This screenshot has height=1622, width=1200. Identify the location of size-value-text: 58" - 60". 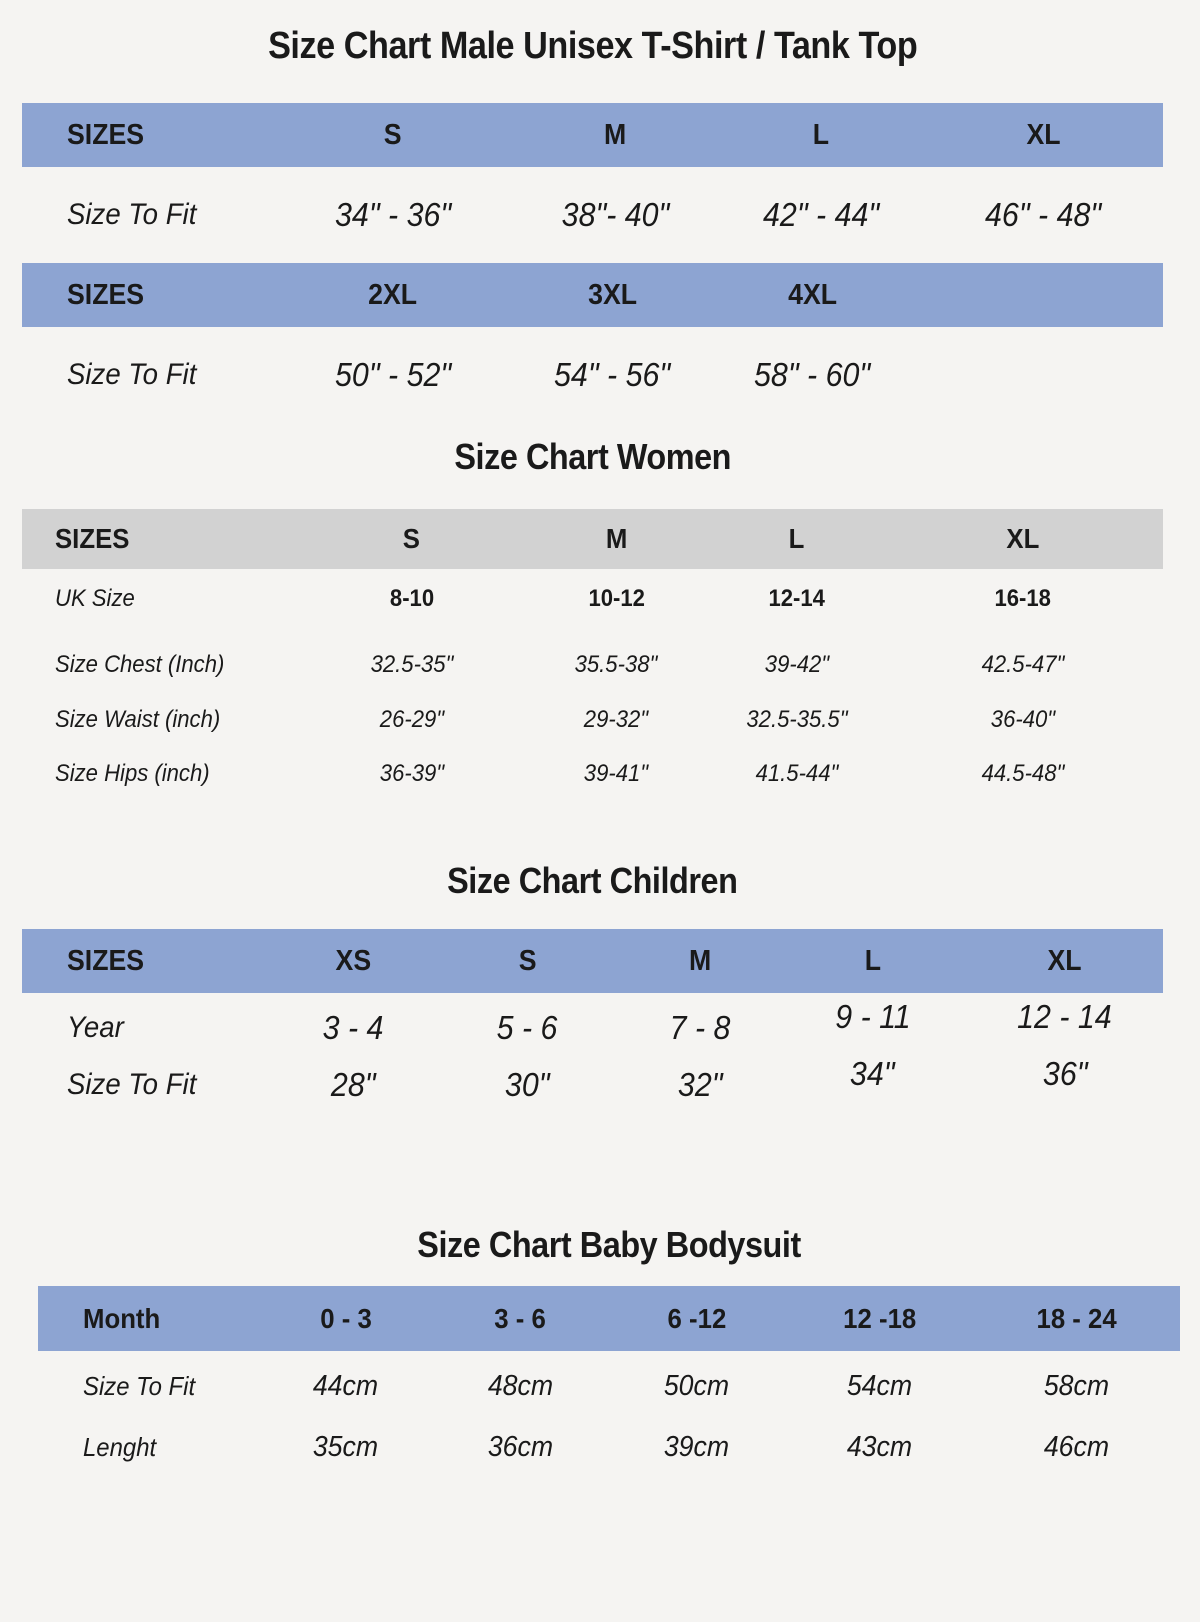
(812, 374).